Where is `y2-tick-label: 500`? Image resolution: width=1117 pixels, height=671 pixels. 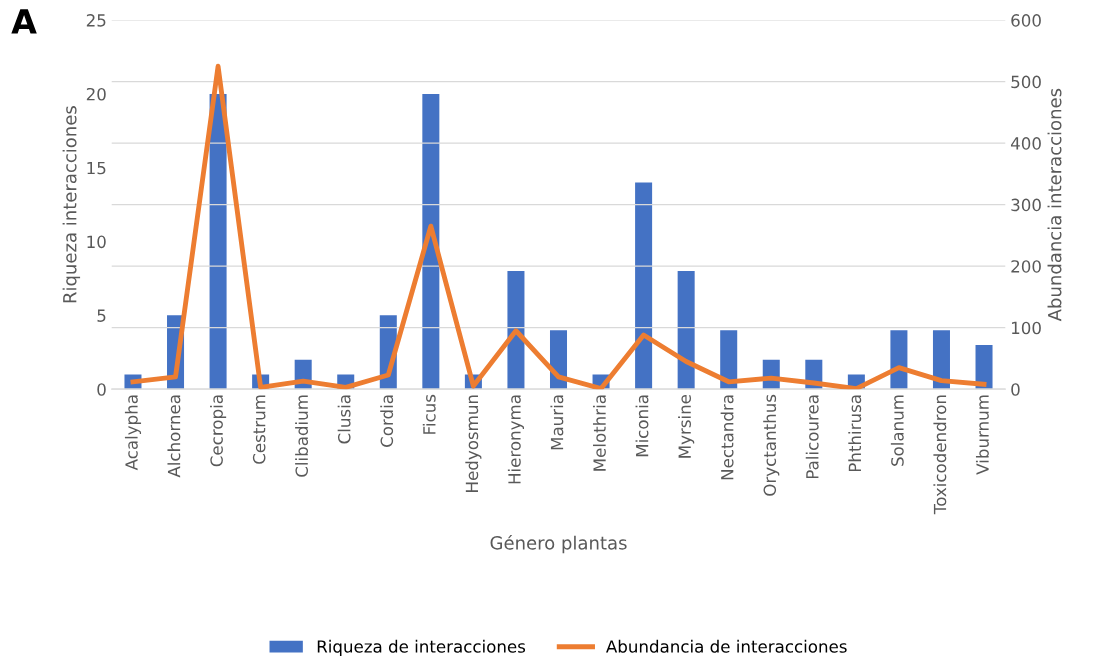 y2-tick-label: 500 is located at coordinates (1026, 82).